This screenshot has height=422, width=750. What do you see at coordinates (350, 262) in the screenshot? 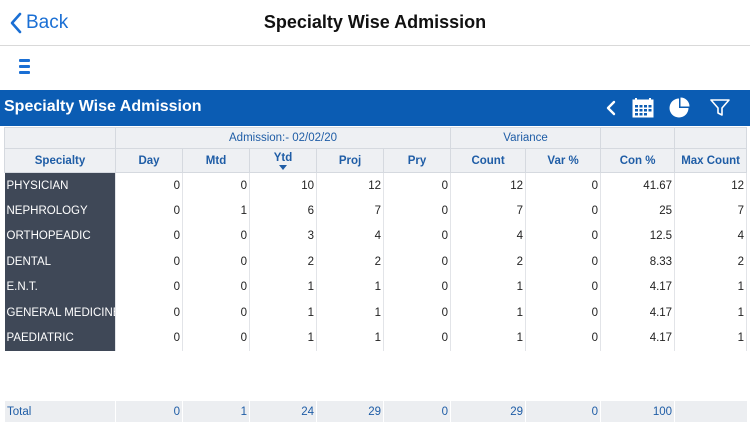
I see `proj-cell: 2` at bounding box center [350, 262].